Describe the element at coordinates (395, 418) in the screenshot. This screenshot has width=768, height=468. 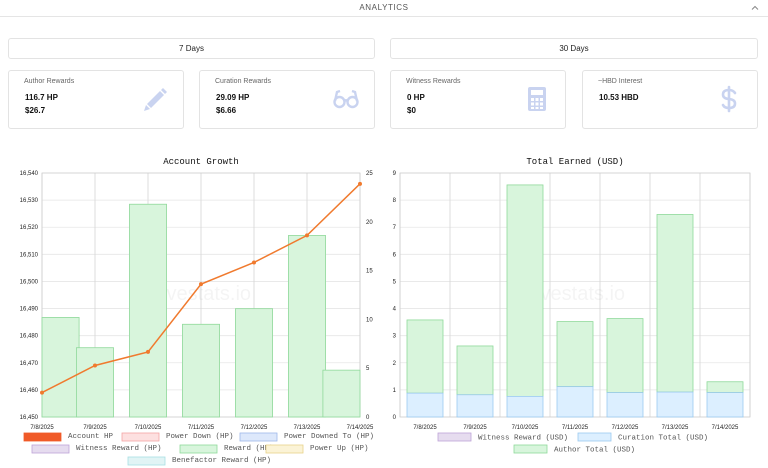
I see `y-tick-label: 0` at that location.